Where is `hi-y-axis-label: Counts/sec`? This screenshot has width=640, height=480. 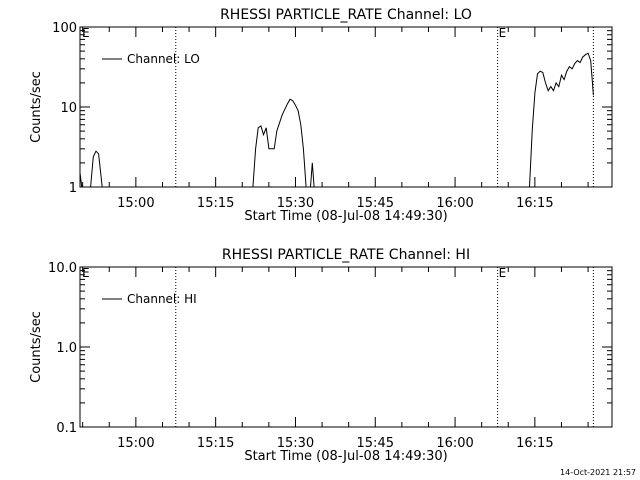 hi-y-axis-label: Counts/sec is located at coordinates (36, 347).